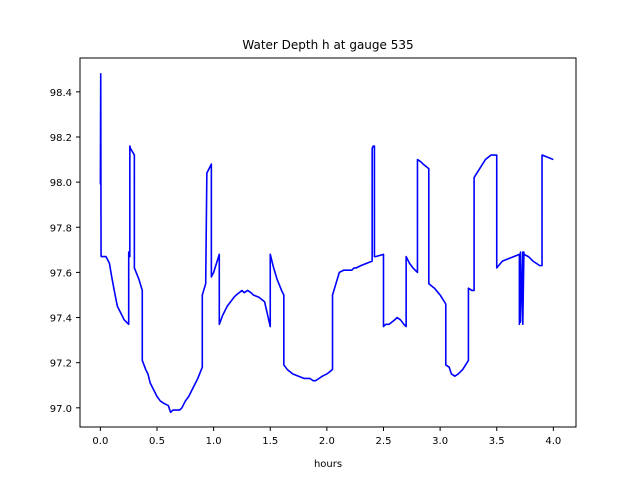  What do you see at coordinates (61, 183) in the screenshot?
I see `y-tick-label: 98.0` at bounding box center [61, 183].